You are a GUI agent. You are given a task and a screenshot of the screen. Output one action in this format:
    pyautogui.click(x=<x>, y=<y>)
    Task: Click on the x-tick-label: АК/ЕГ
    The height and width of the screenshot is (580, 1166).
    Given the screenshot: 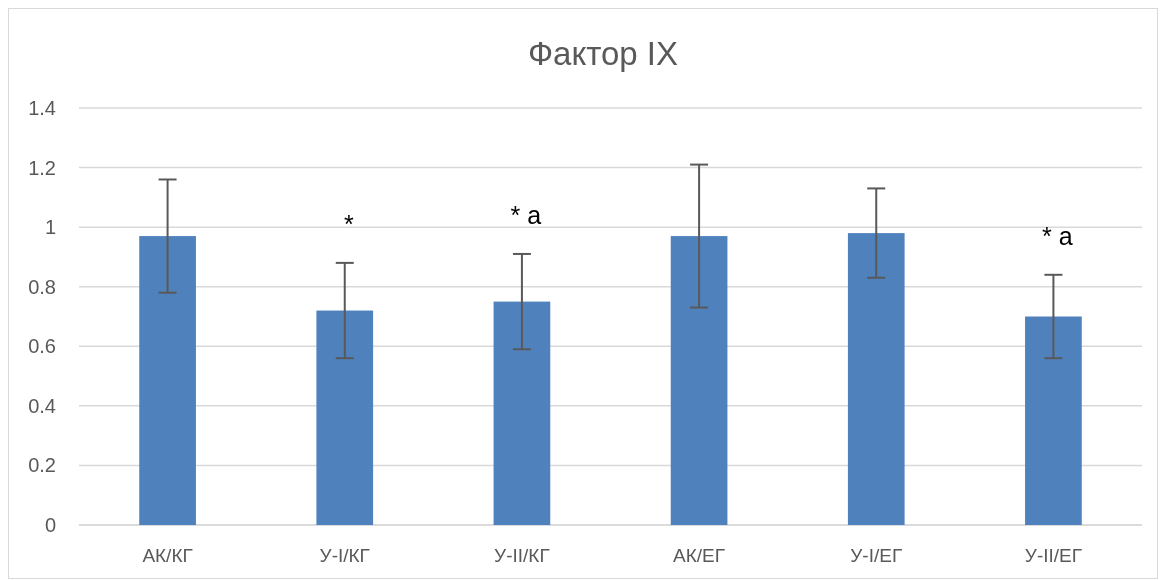 What is the action you would take?
    pyautogui.click(x=699, y=555)
    